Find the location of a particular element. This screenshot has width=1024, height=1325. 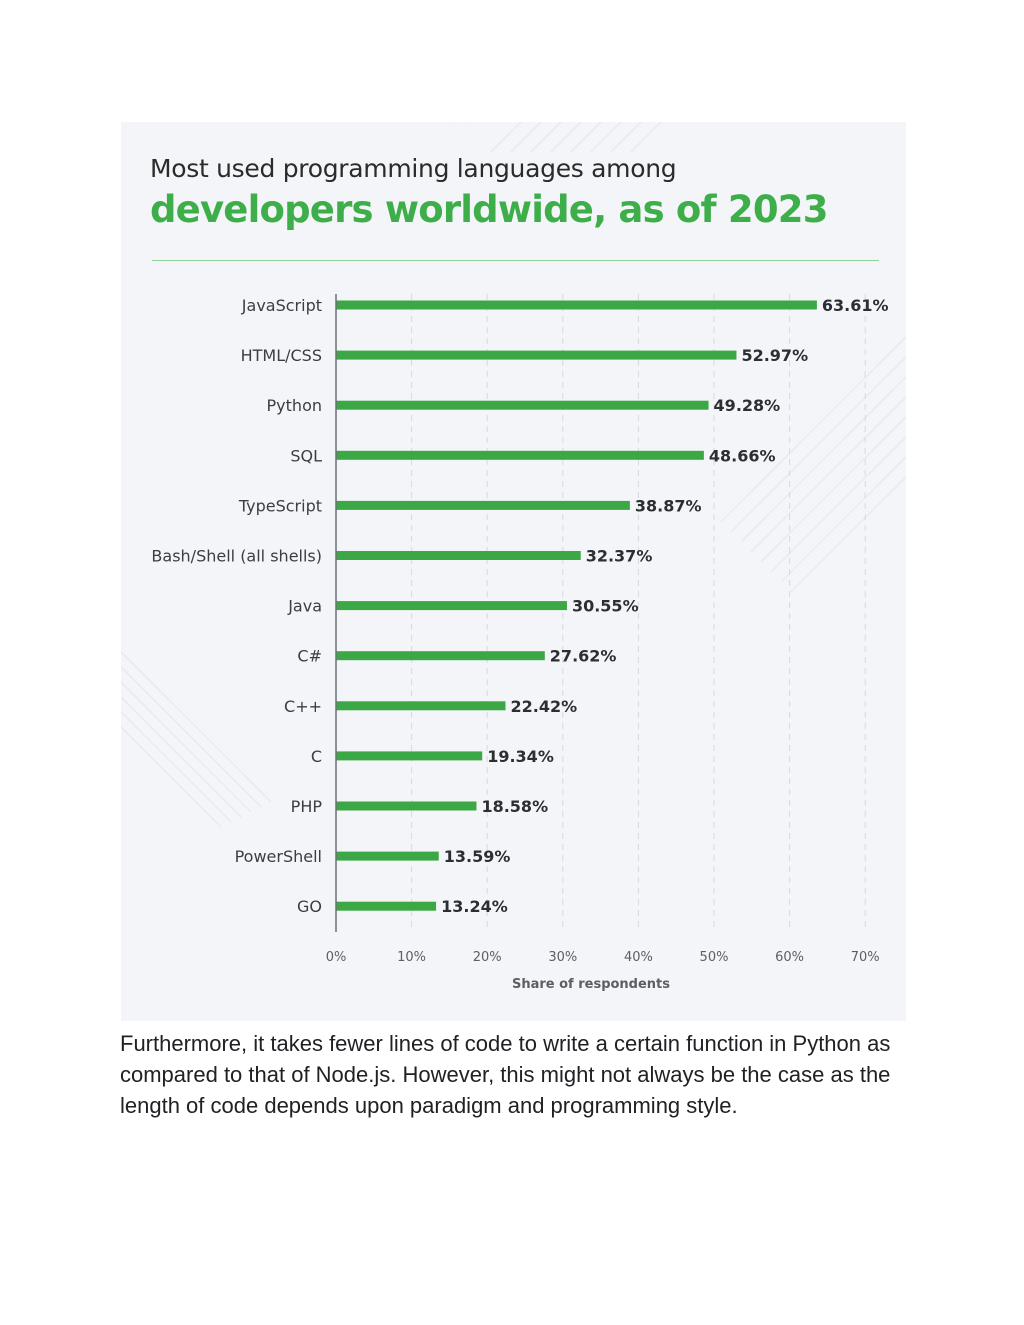

value-label: 63.61% is located at coordinates (855, 305).